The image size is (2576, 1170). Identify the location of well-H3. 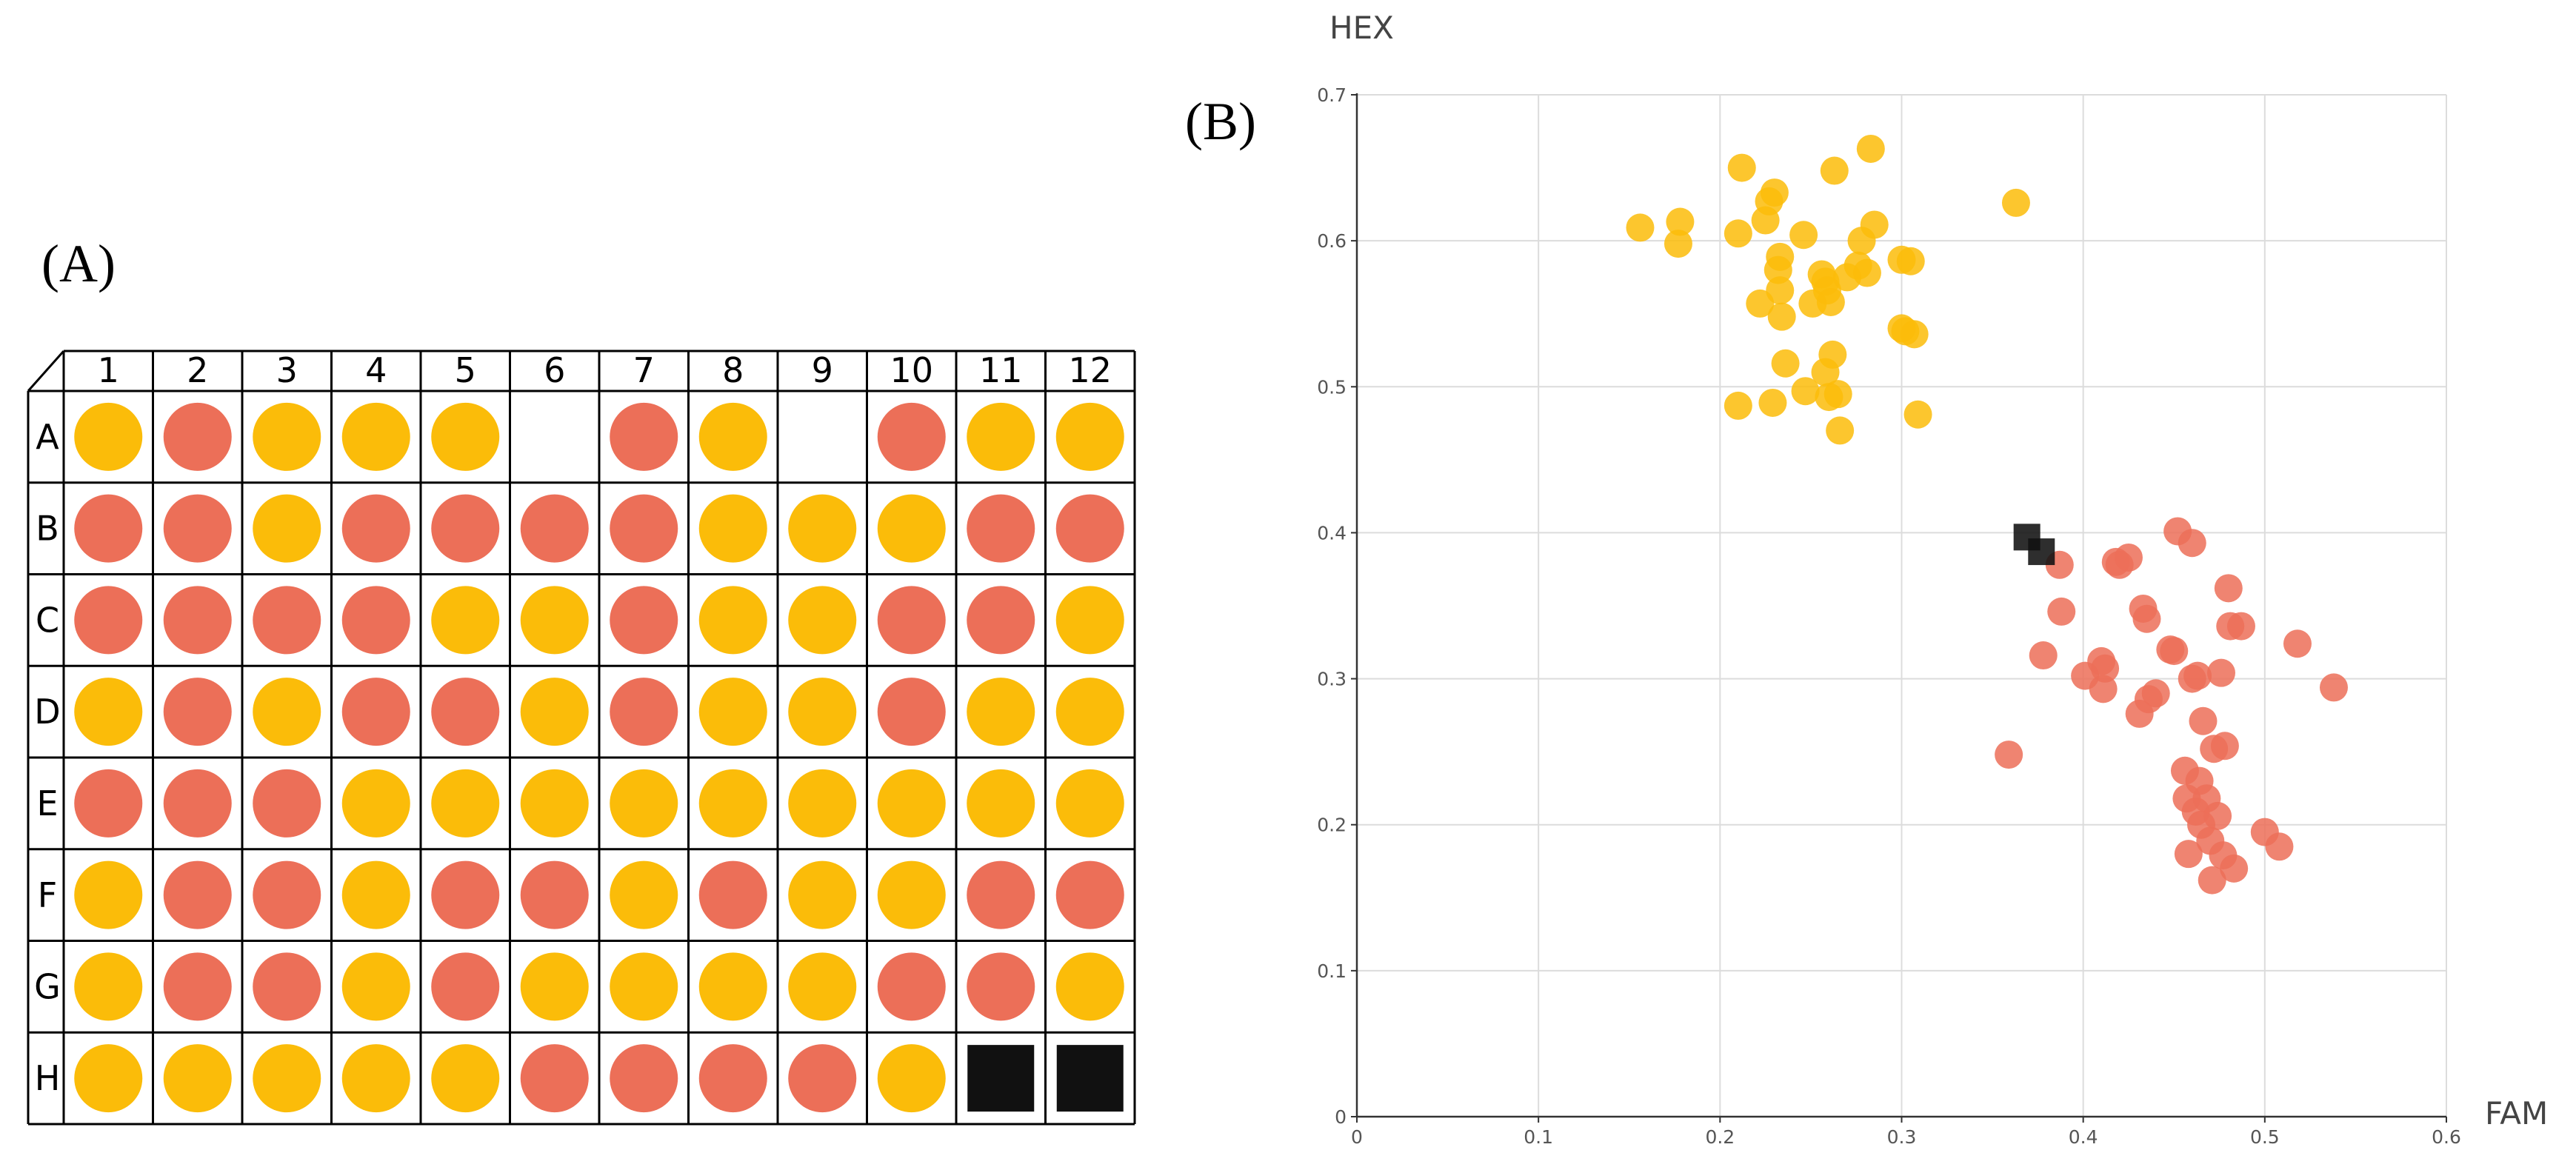
(287, 1078).